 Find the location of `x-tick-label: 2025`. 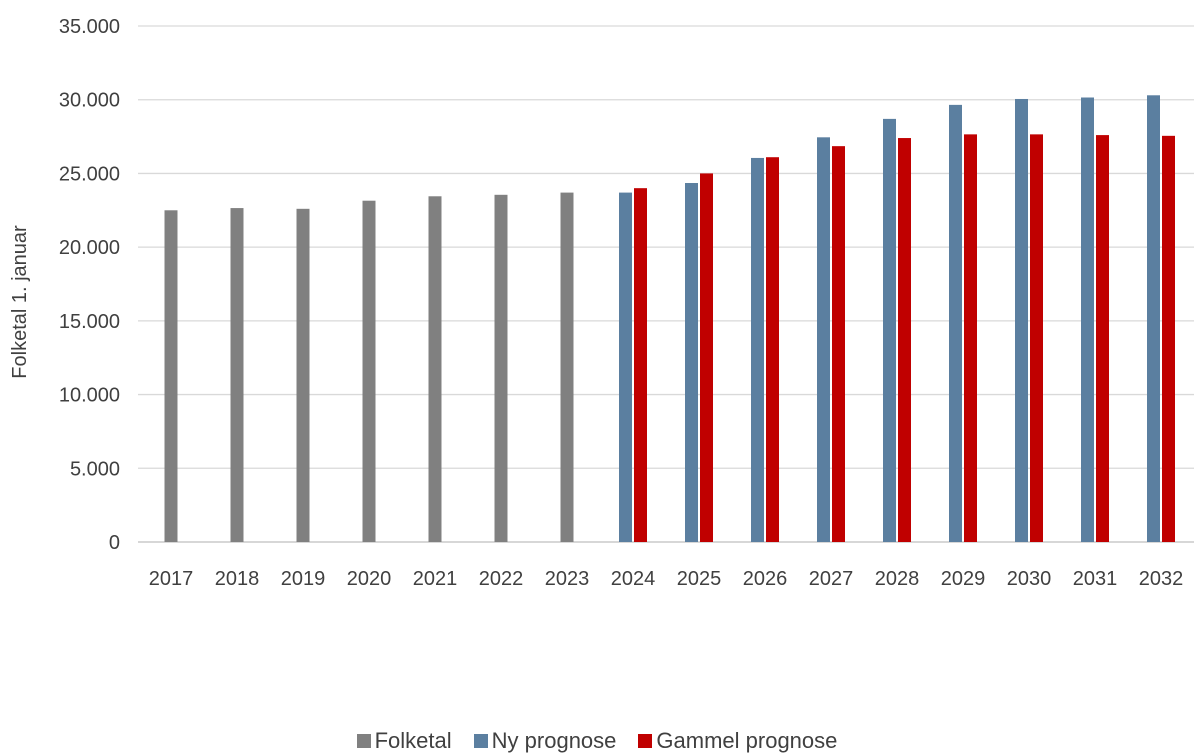

x-tick-label: 2025 is located at coordinates (699, 579).